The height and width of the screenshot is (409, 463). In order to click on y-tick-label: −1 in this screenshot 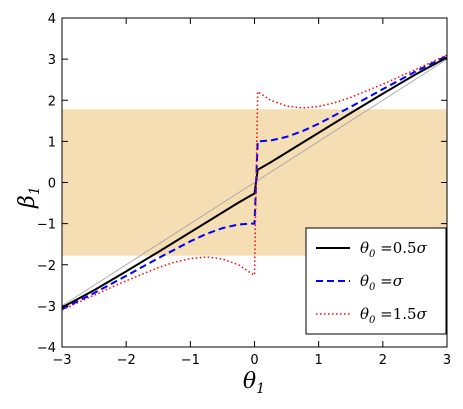, I will do `click(46, 225)`.